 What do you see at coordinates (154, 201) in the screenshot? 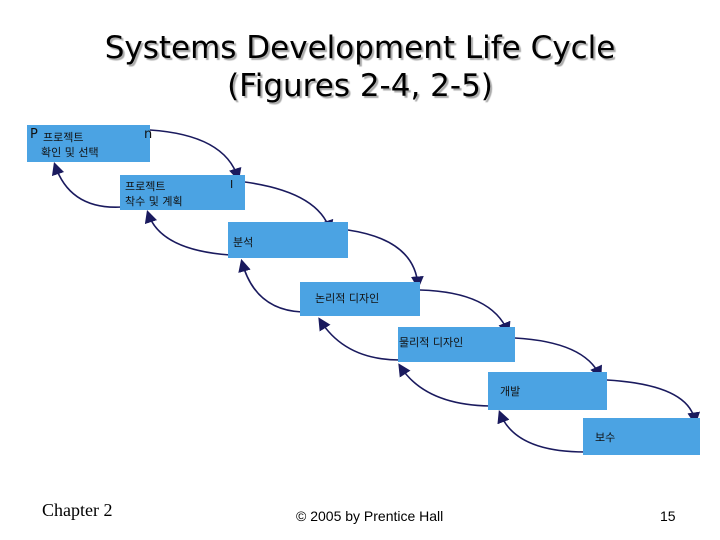
I see `phase-label: 착수 및 계획` at bounding box center [154, 201].